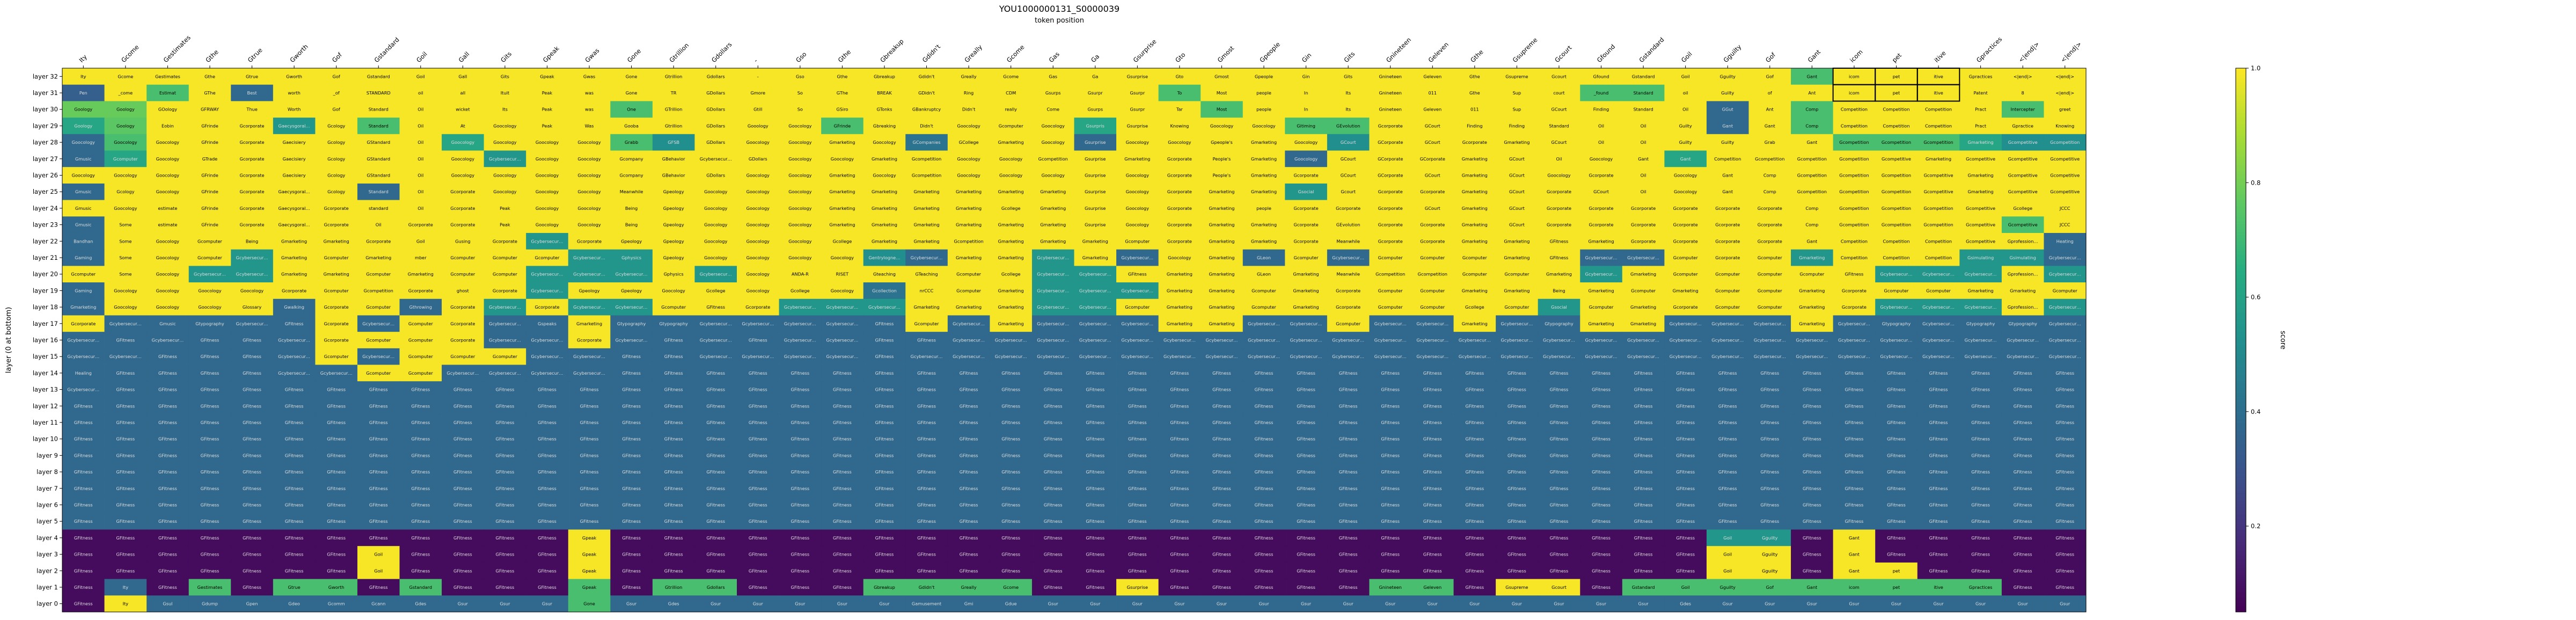 This screenshot has width=2576, height=620. Describe the element at coordinates (1896, 225) in the screenshot. I see `cell-label: Gcompetition` at that location.